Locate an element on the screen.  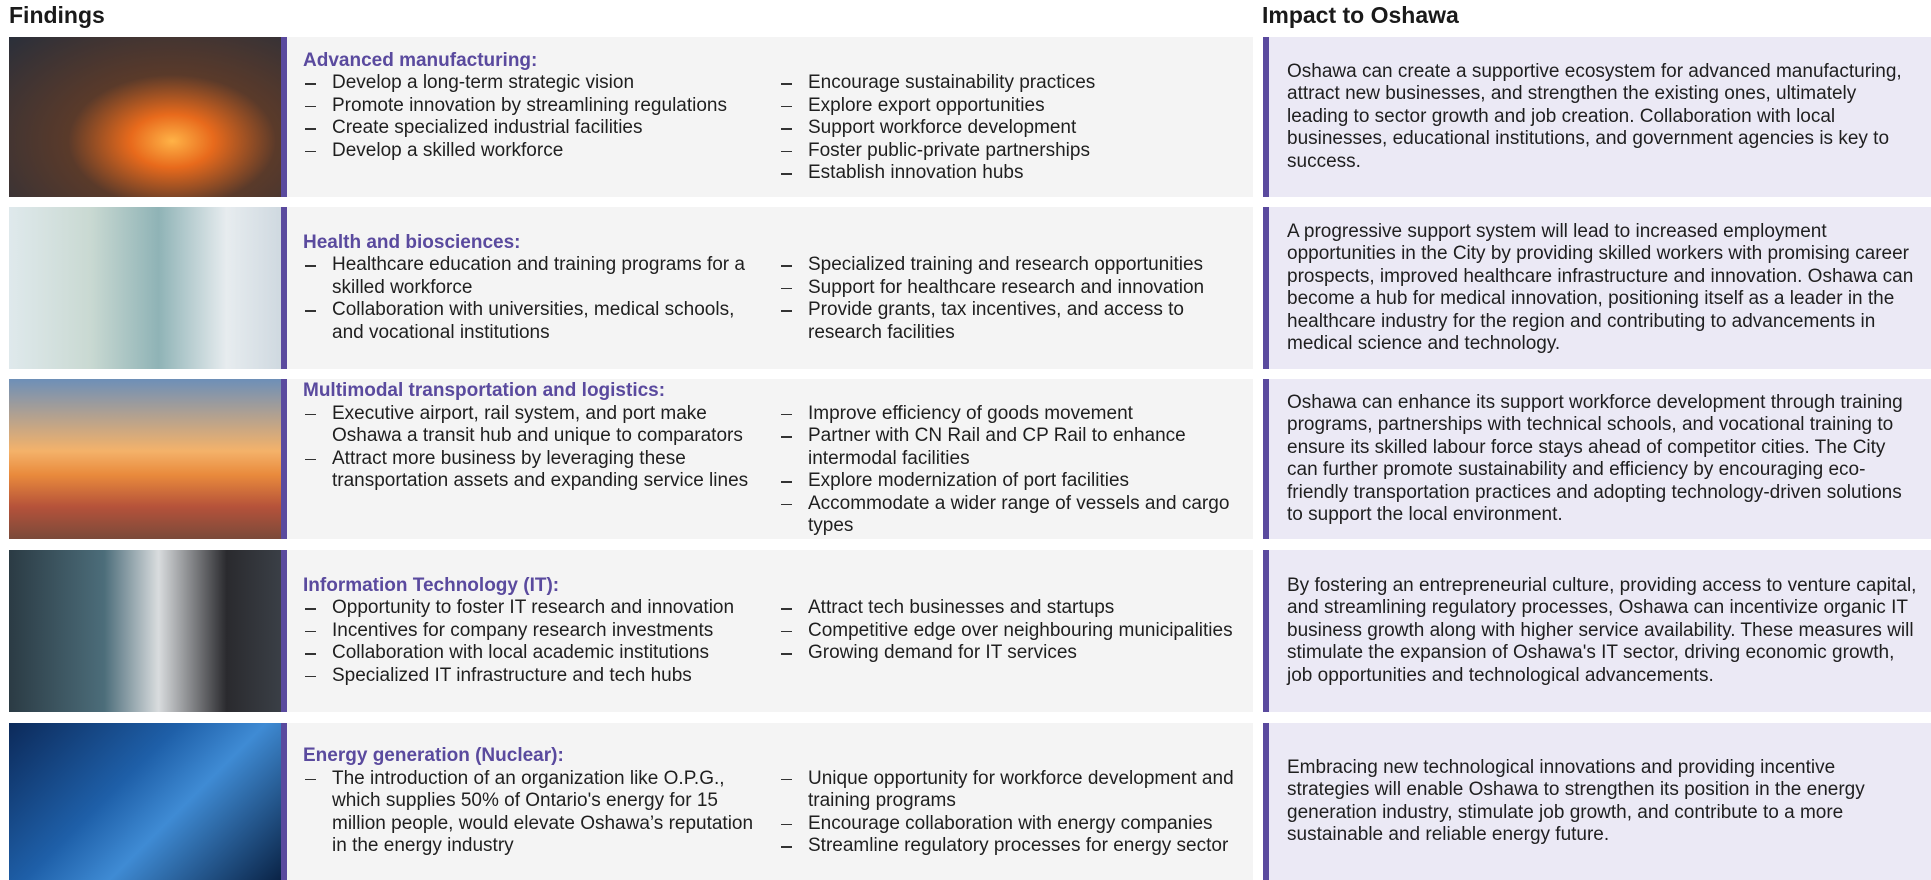
bullet-item: Improve efficiency of goods movement is located at coordinates (1014, 414).